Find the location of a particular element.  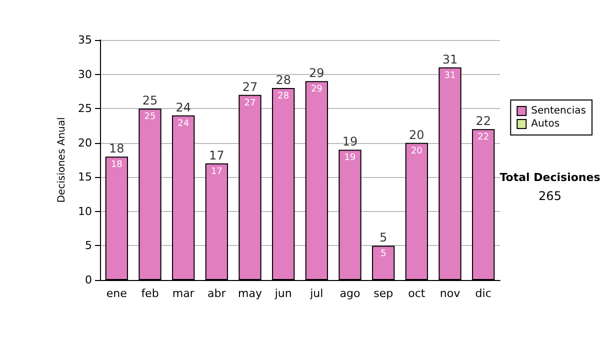

x-tick-label: nov is located at coordinates (450, 293).